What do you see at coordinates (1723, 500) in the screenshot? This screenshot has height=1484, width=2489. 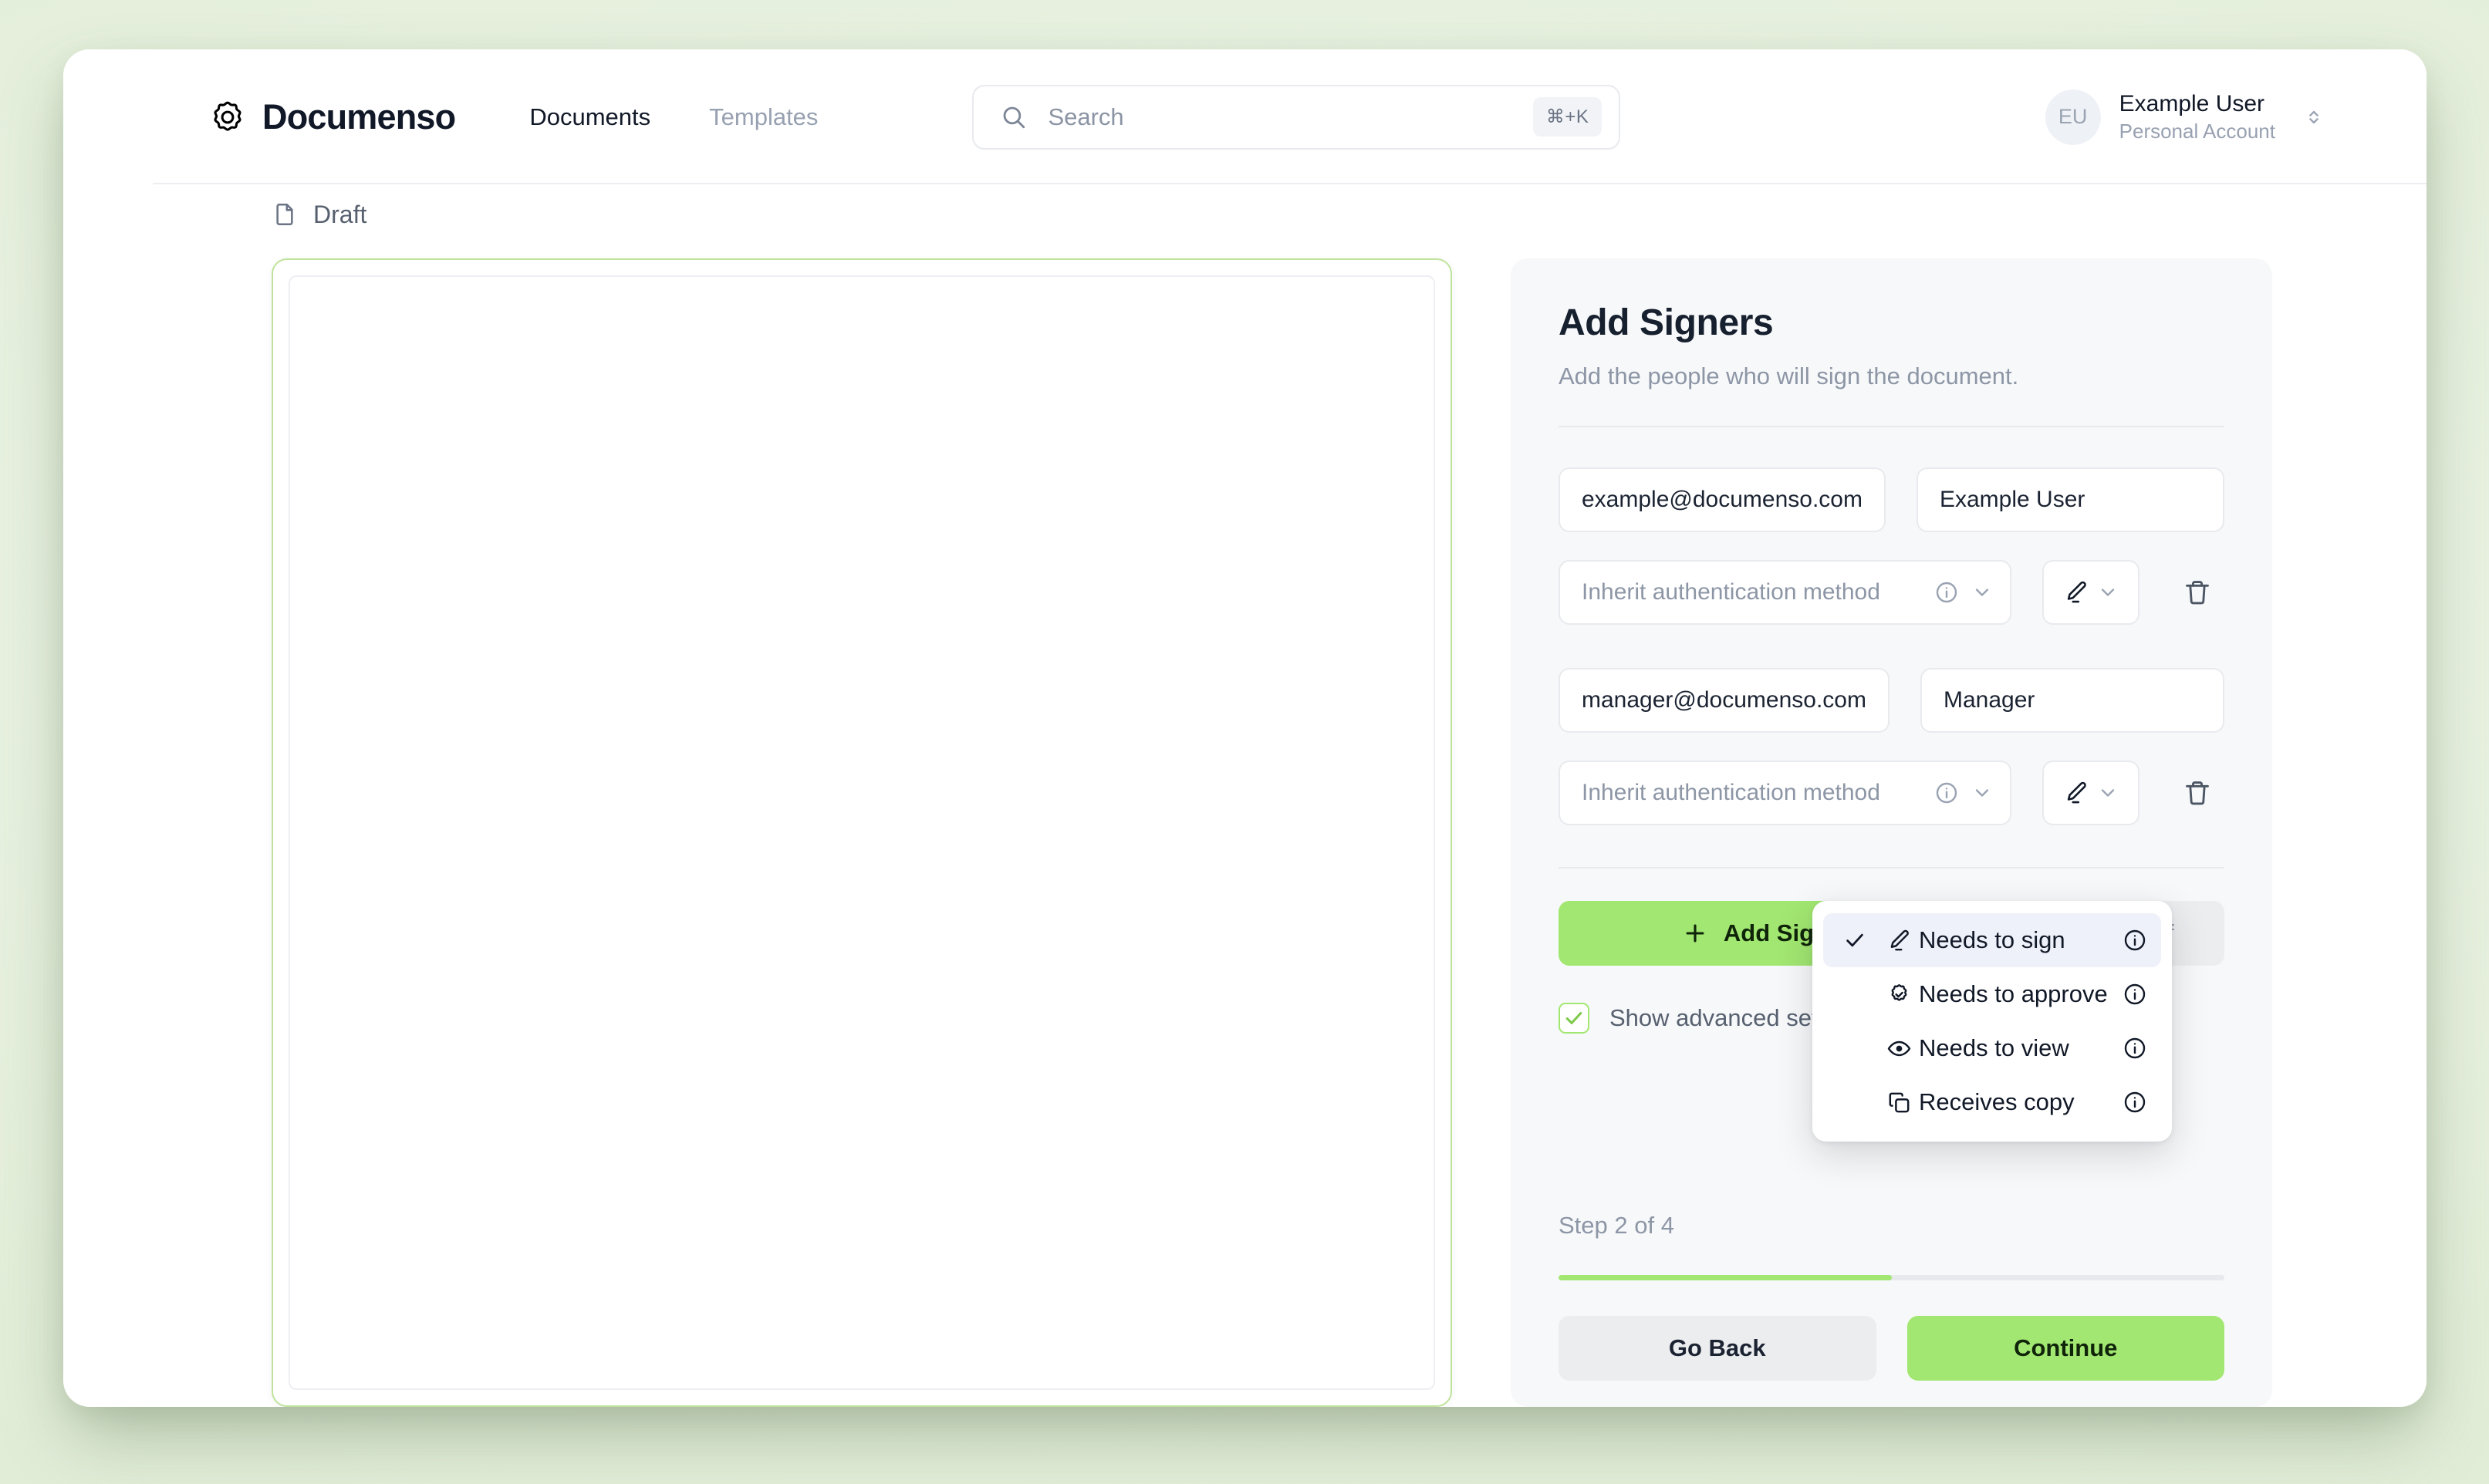 I see `signer-email-input: example@documenso.com` at bounding box center [1723, 500].